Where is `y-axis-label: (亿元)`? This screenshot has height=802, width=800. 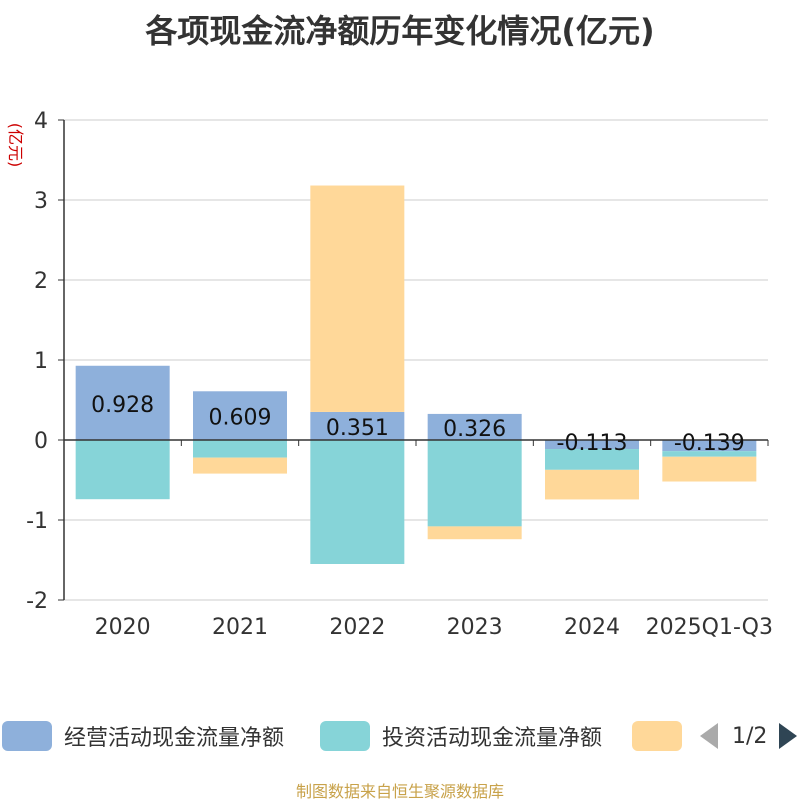 y-axis-label: (亿元) is located at coordinates (15, 145).